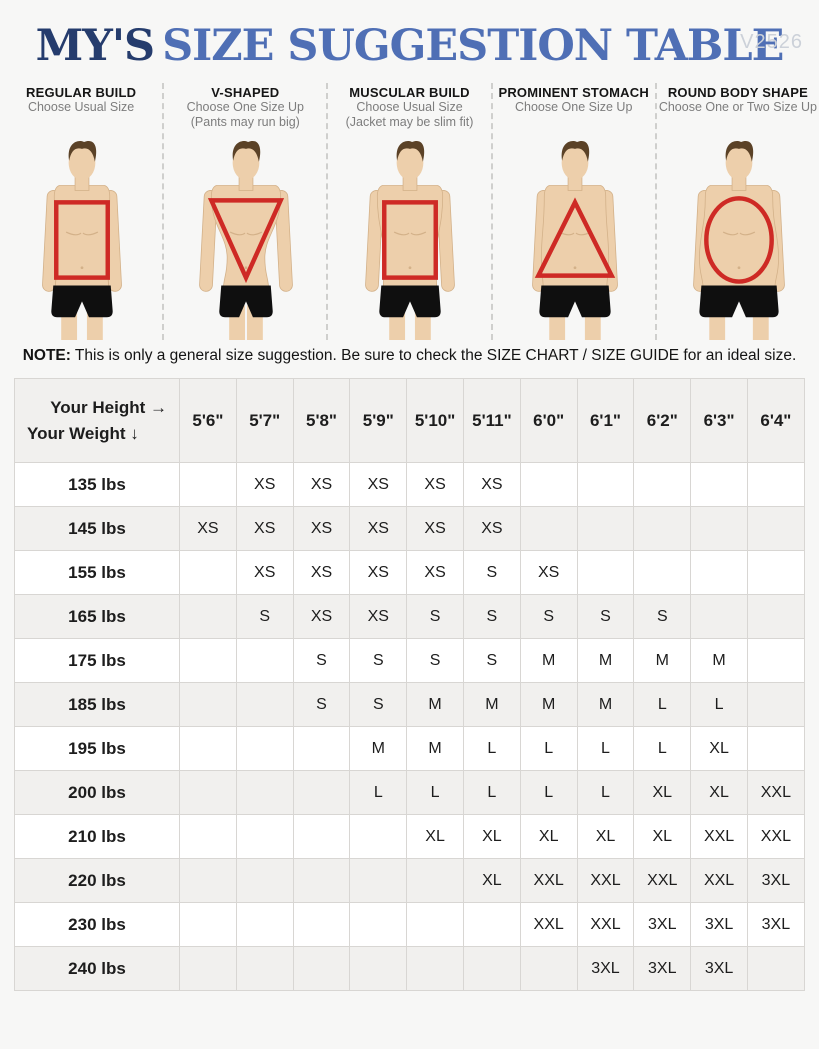 The image size is (819, 1049). I want to click on body-type-name: V-SHAPED, so click(245, 92).